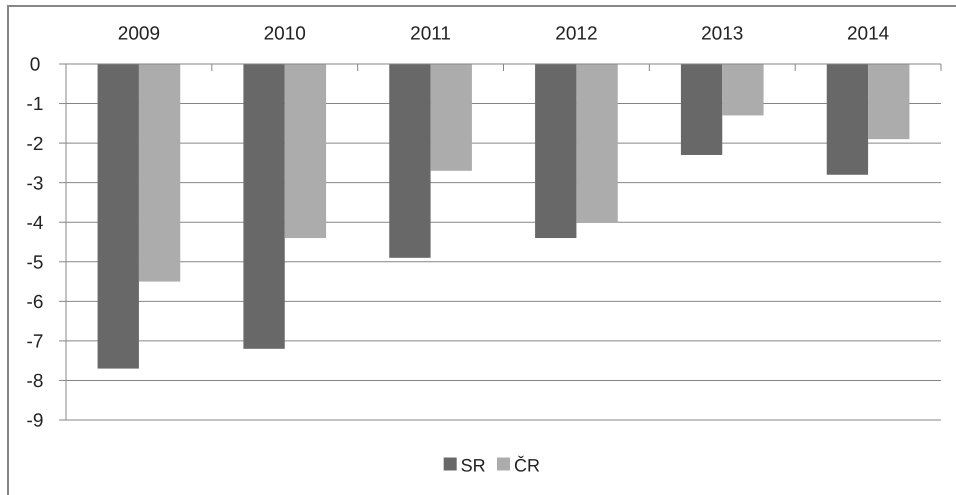 Image resolution: width=956 pixels, height=495 pixels. Describe the element at coordinates (35, 144) in the screenshot. I see `y-tick-label: -2` at that location.